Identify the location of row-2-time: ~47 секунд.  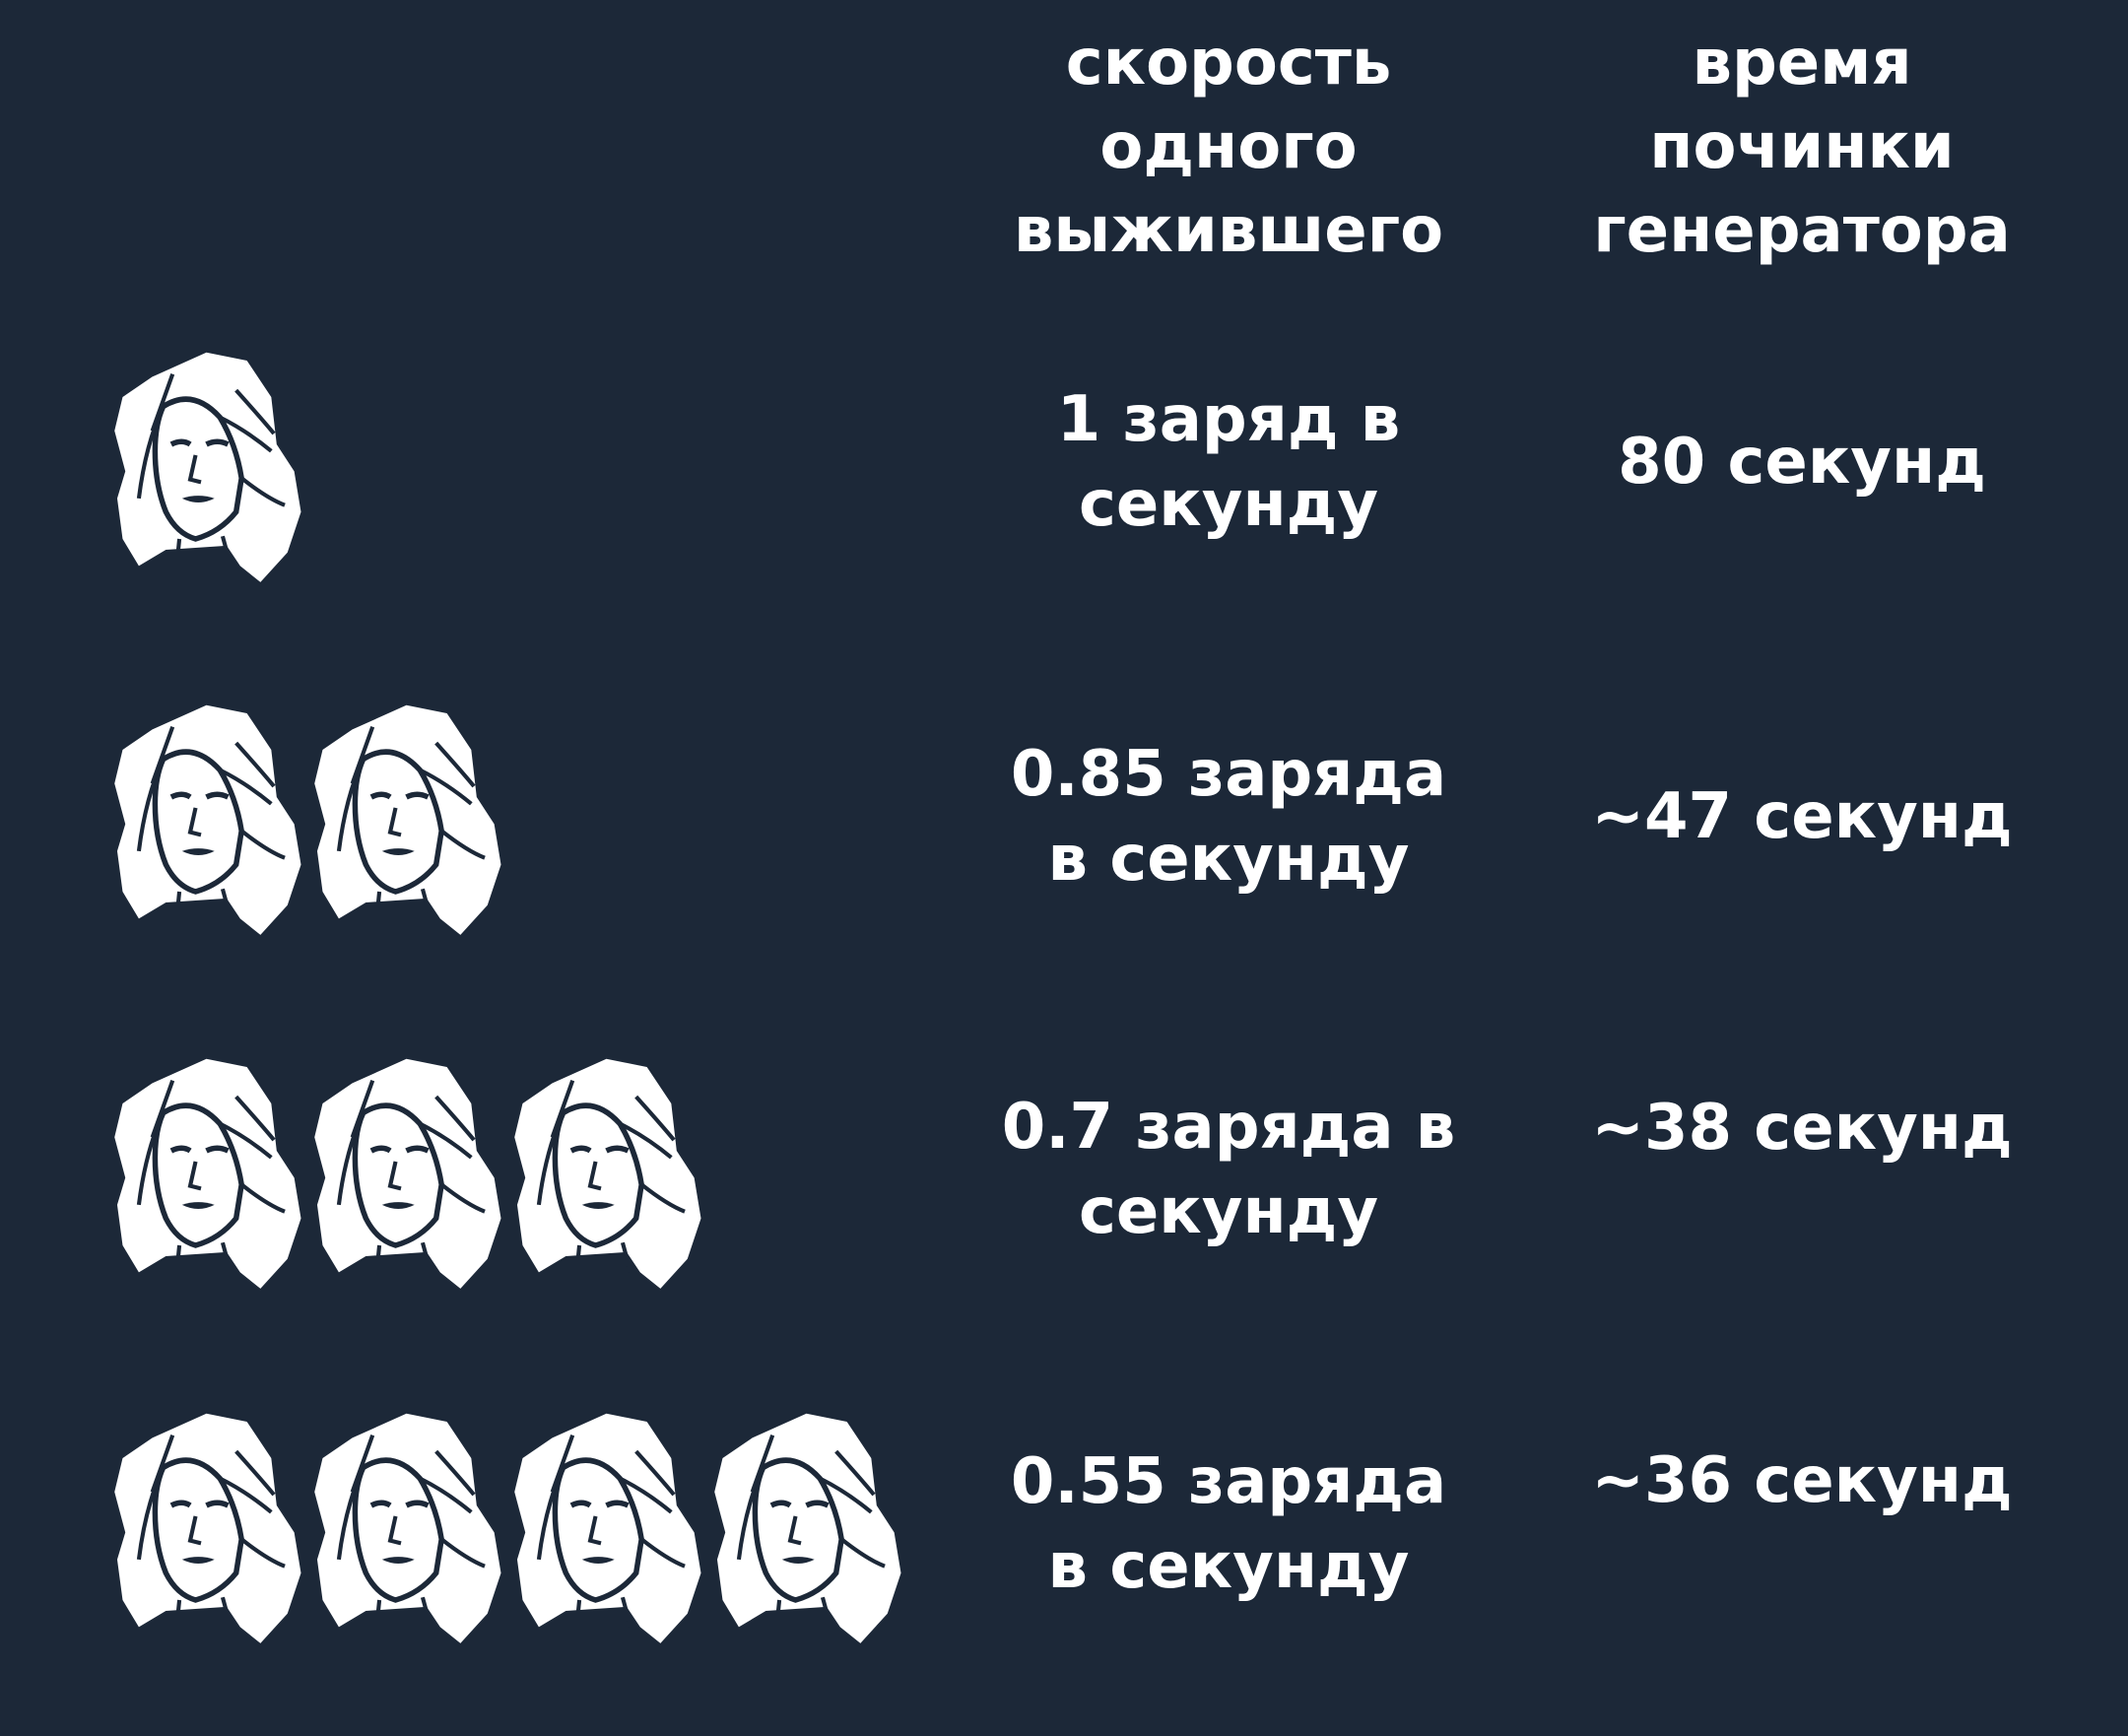
(1802, 816).